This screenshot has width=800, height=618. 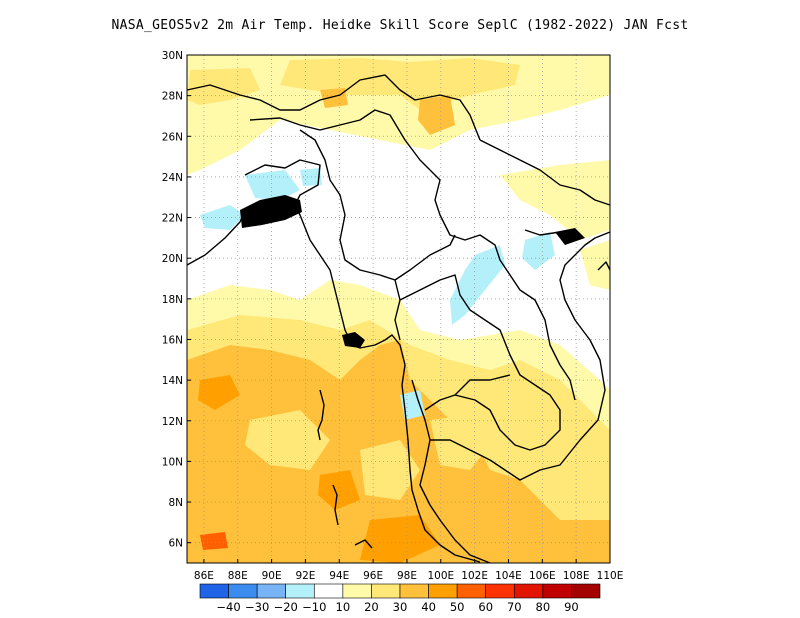 What do you see at coordinates (400, 607) in the screenshot?
I see `colorbar-label: 30` at bounding box center [400, 607].